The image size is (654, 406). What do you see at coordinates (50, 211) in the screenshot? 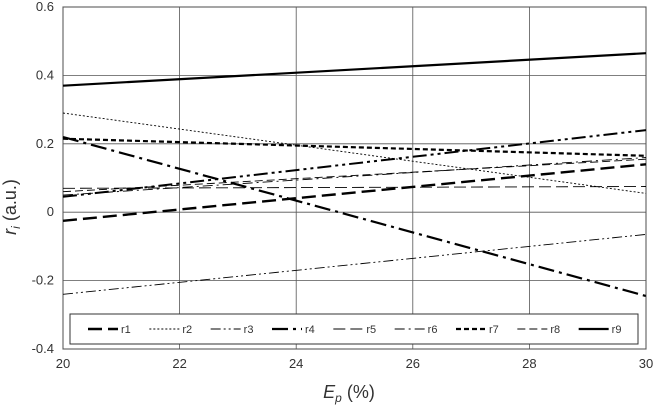
I see `y-tick-label: 0` at bounding box center [50, 211].